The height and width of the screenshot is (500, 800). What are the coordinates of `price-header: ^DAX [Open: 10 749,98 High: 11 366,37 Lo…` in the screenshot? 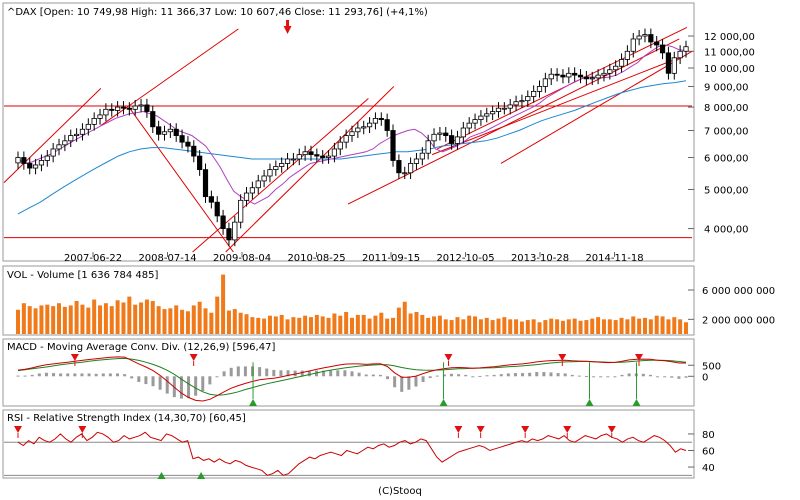 It's located at (217, 12).